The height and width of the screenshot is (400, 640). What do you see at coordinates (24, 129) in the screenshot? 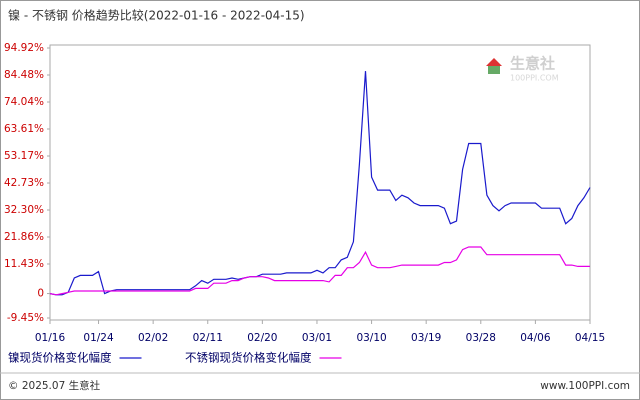
I see `y-tick-label: 63.61%` at bounding box center [24, 129].